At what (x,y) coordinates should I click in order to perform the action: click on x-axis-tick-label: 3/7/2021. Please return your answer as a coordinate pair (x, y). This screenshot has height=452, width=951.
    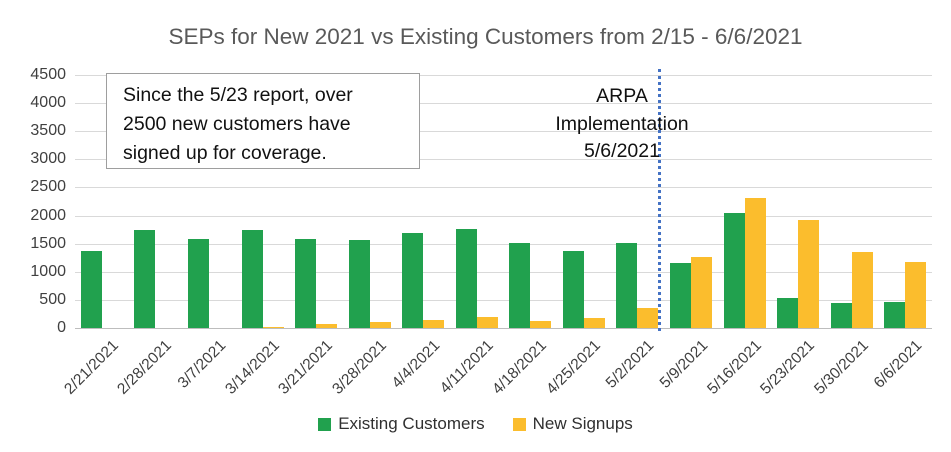
    Looking at the image, I should click on (201, 364).